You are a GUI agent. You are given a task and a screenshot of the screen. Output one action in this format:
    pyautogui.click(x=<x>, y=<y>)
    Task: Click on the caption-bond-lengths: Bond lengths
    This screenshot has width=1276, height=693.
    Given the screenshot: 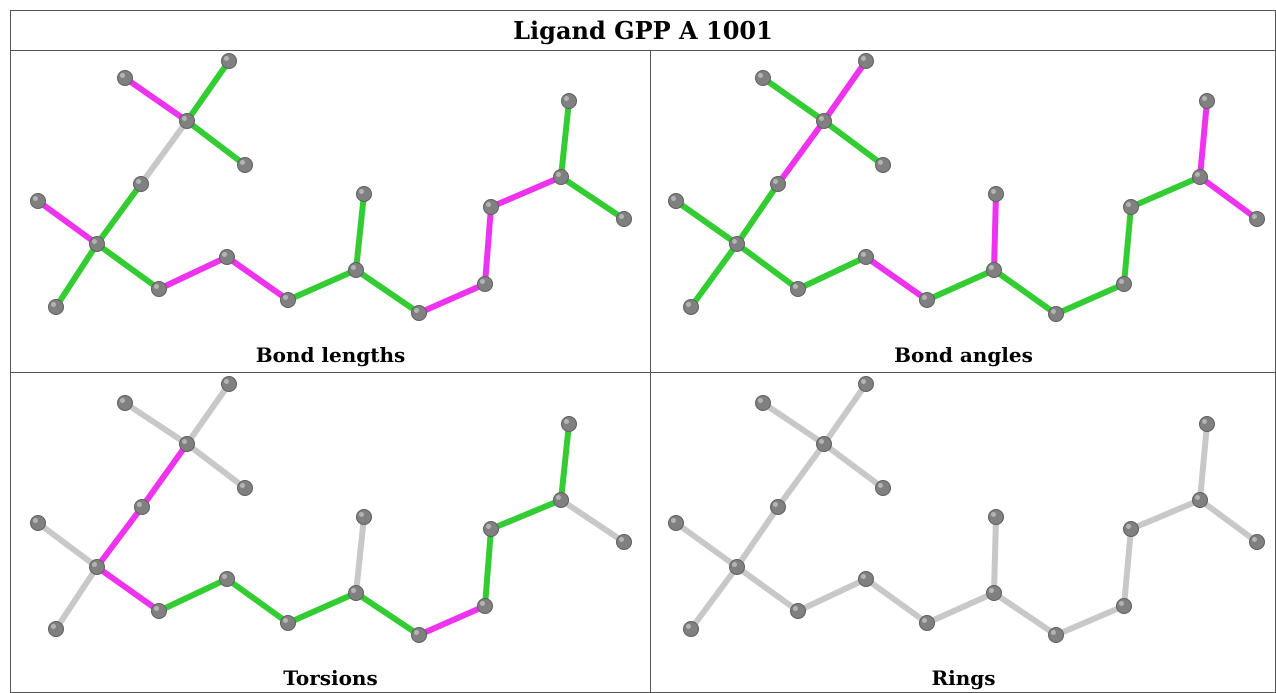 What is the action you would take?
    pyautogui.click(x=330, y=355)
    